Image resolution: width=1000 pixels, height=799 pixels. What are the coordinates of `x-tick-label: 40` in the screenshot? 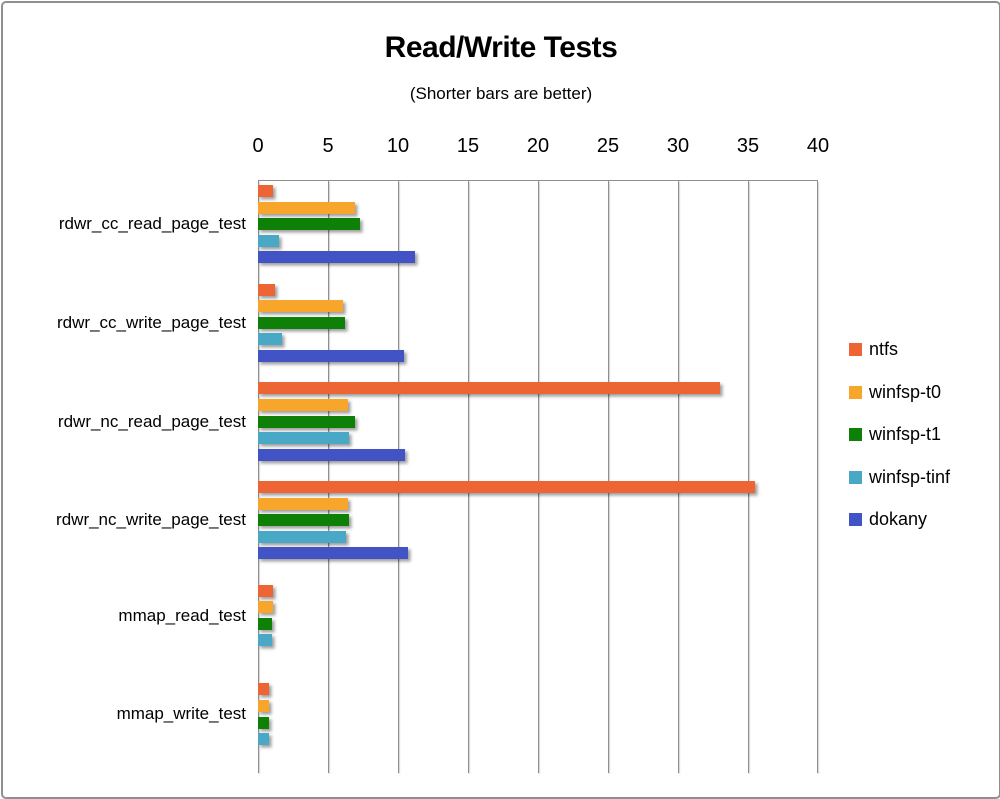 It's located at (818, 146).